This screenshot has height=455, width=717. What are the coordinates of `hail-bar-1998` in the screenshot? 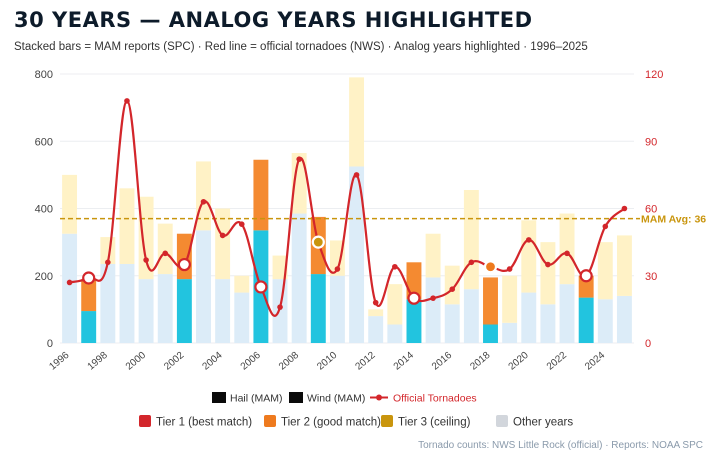 It's located at (108, 303).